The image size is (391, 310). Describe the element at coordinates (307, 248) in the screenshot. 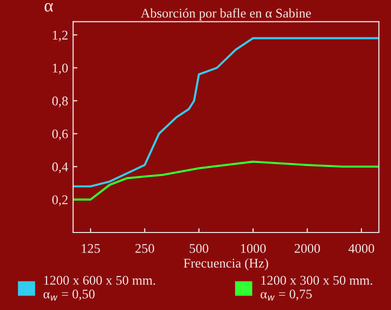

I see `x-tick-label: 2000` at that location.